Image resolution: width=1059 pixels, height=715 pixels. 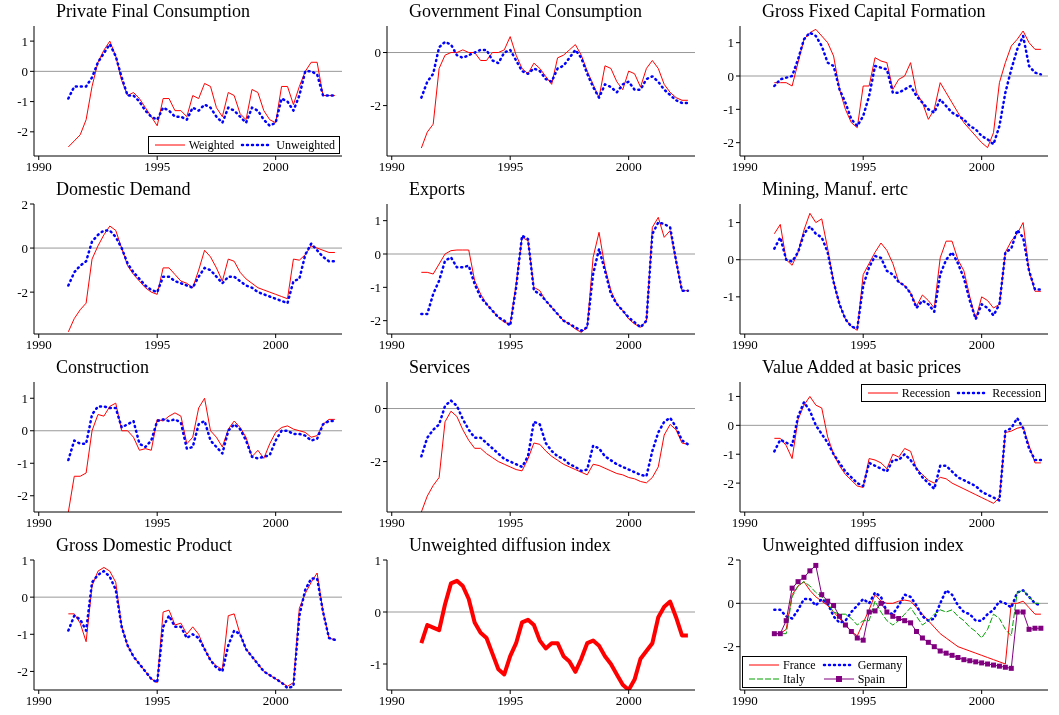 What do you see at coordinates (799, 665) in the screenshot?
I see `legend-label: France` at bounding box center [799, 665].